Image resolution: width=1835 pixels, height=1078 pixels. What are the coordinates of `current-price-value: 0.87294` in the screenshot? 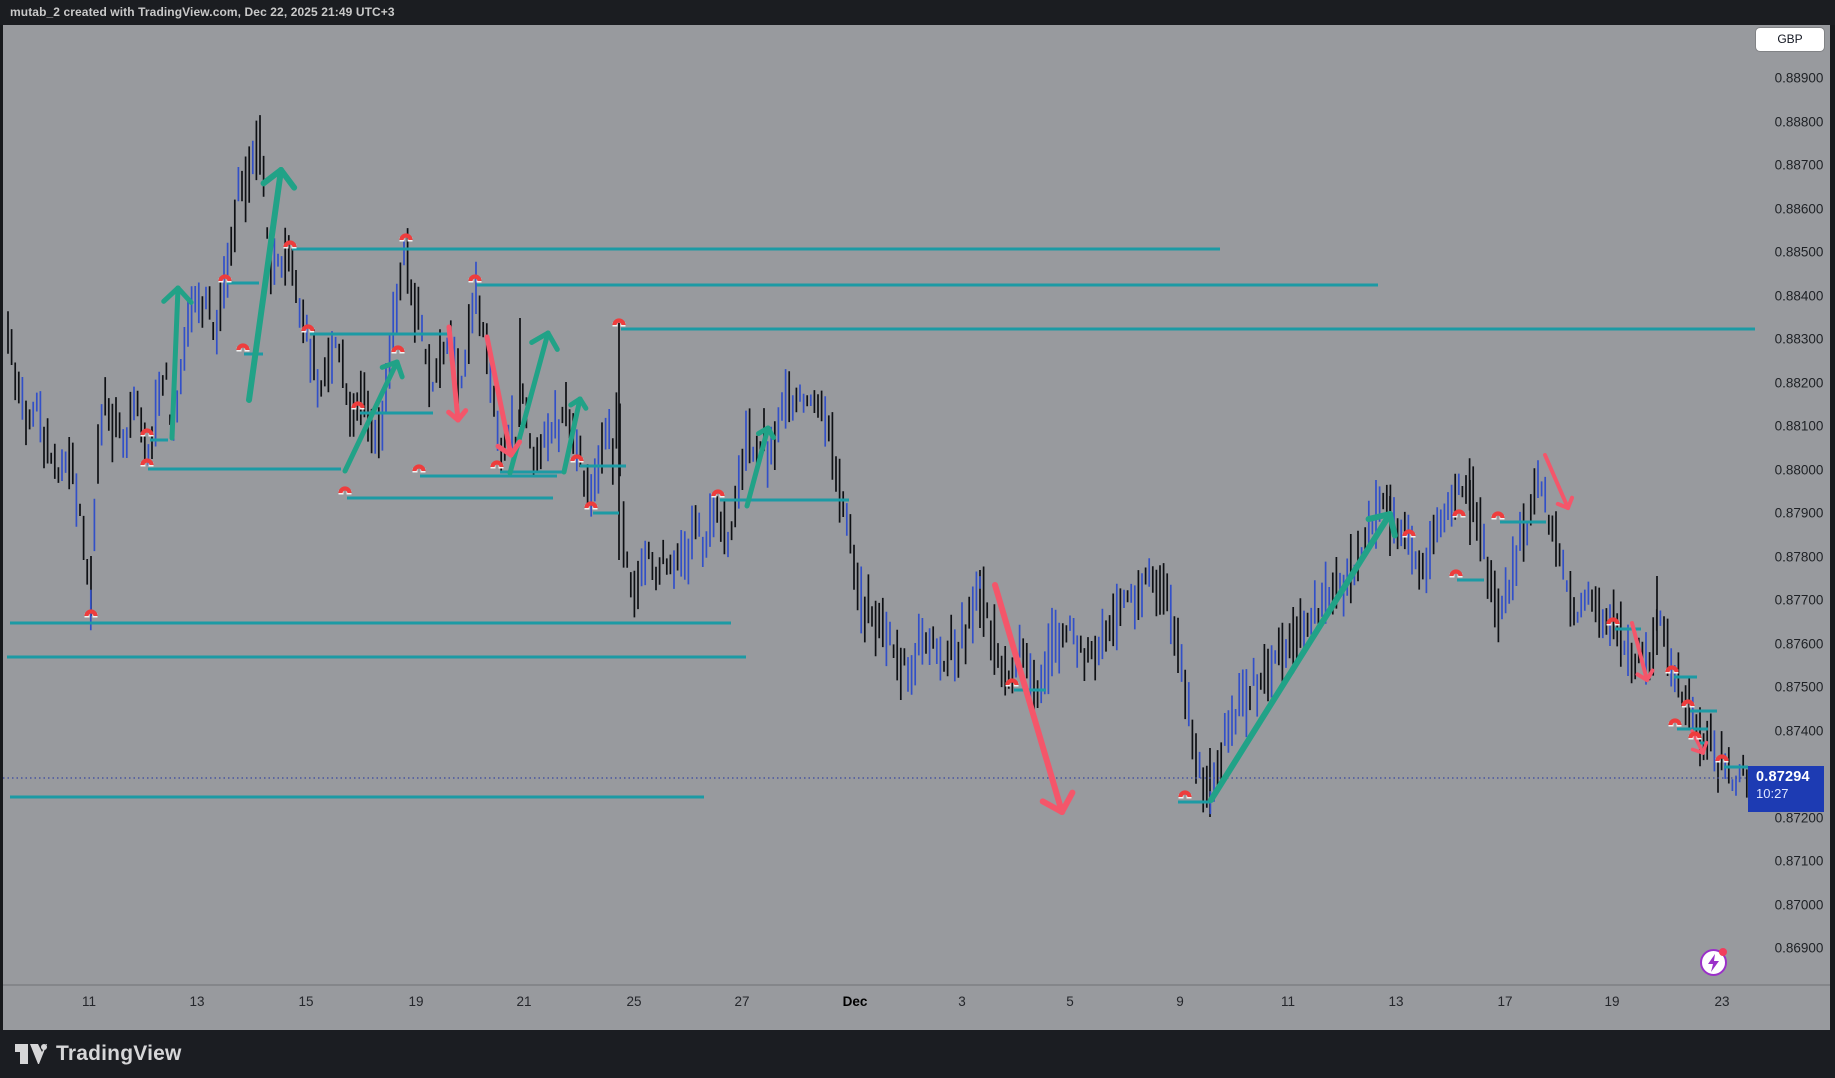 It's located at (1783, 777).